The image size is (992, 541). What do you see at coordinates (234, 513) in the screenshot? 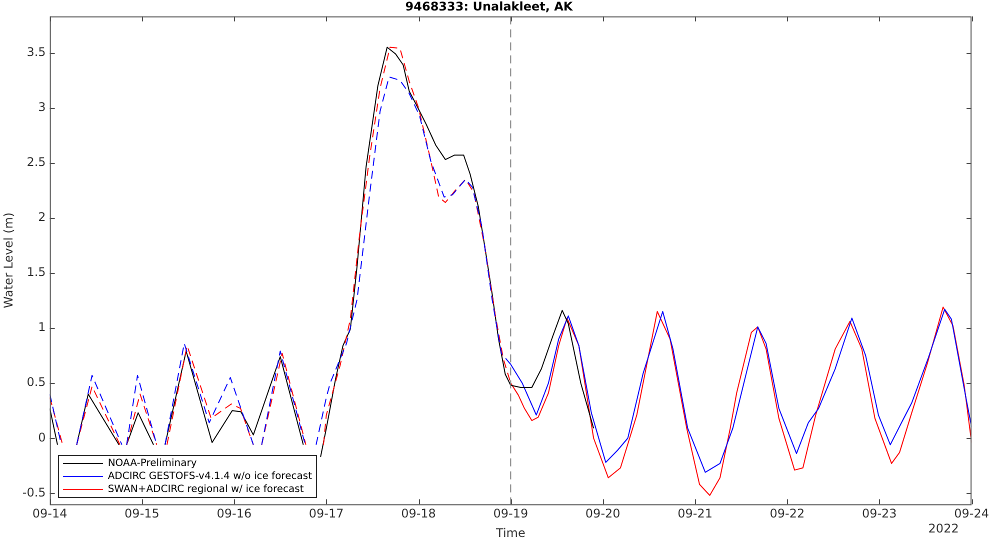
I see `x-tick-label: 09-16` at bounding box center [234, 513].